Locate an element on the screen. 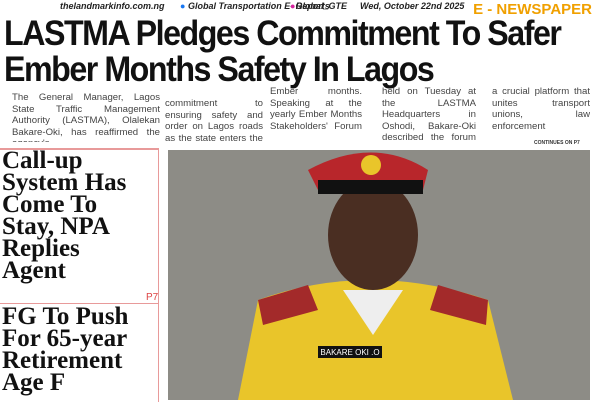 This screenshot has height=402, width=600. cap-badge is located at coordinates (371, 165).